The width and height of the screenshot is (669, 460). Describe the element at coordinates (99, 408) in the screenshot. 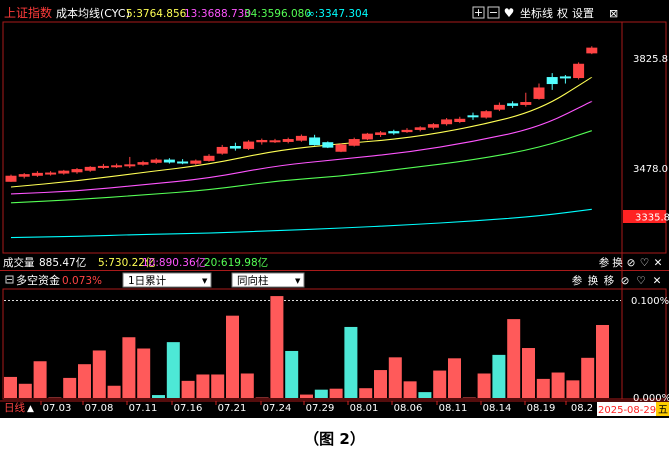

I see `date-label: 07.08` at that location.